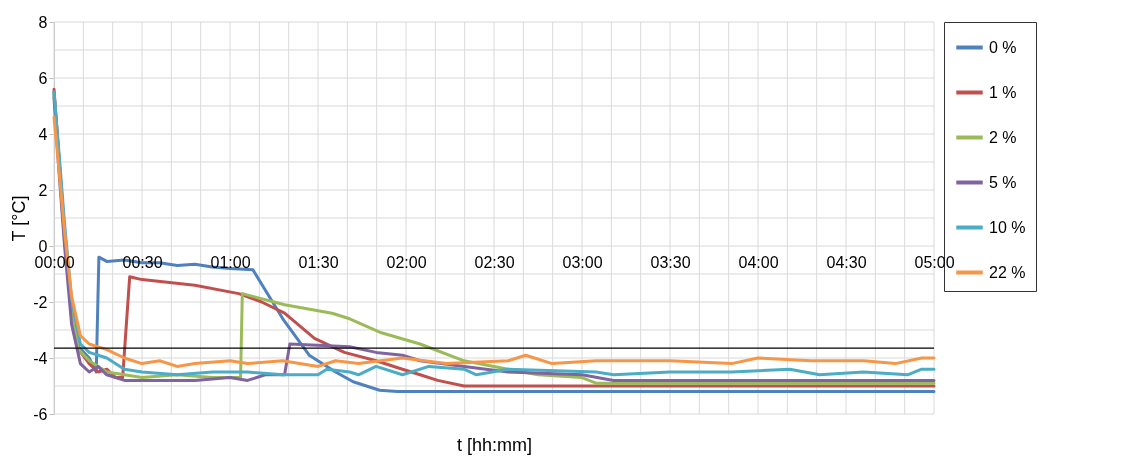  Describe the element at coordinates (40, 414) in the screenshot. I see `y-tick-label: -6` at that location.